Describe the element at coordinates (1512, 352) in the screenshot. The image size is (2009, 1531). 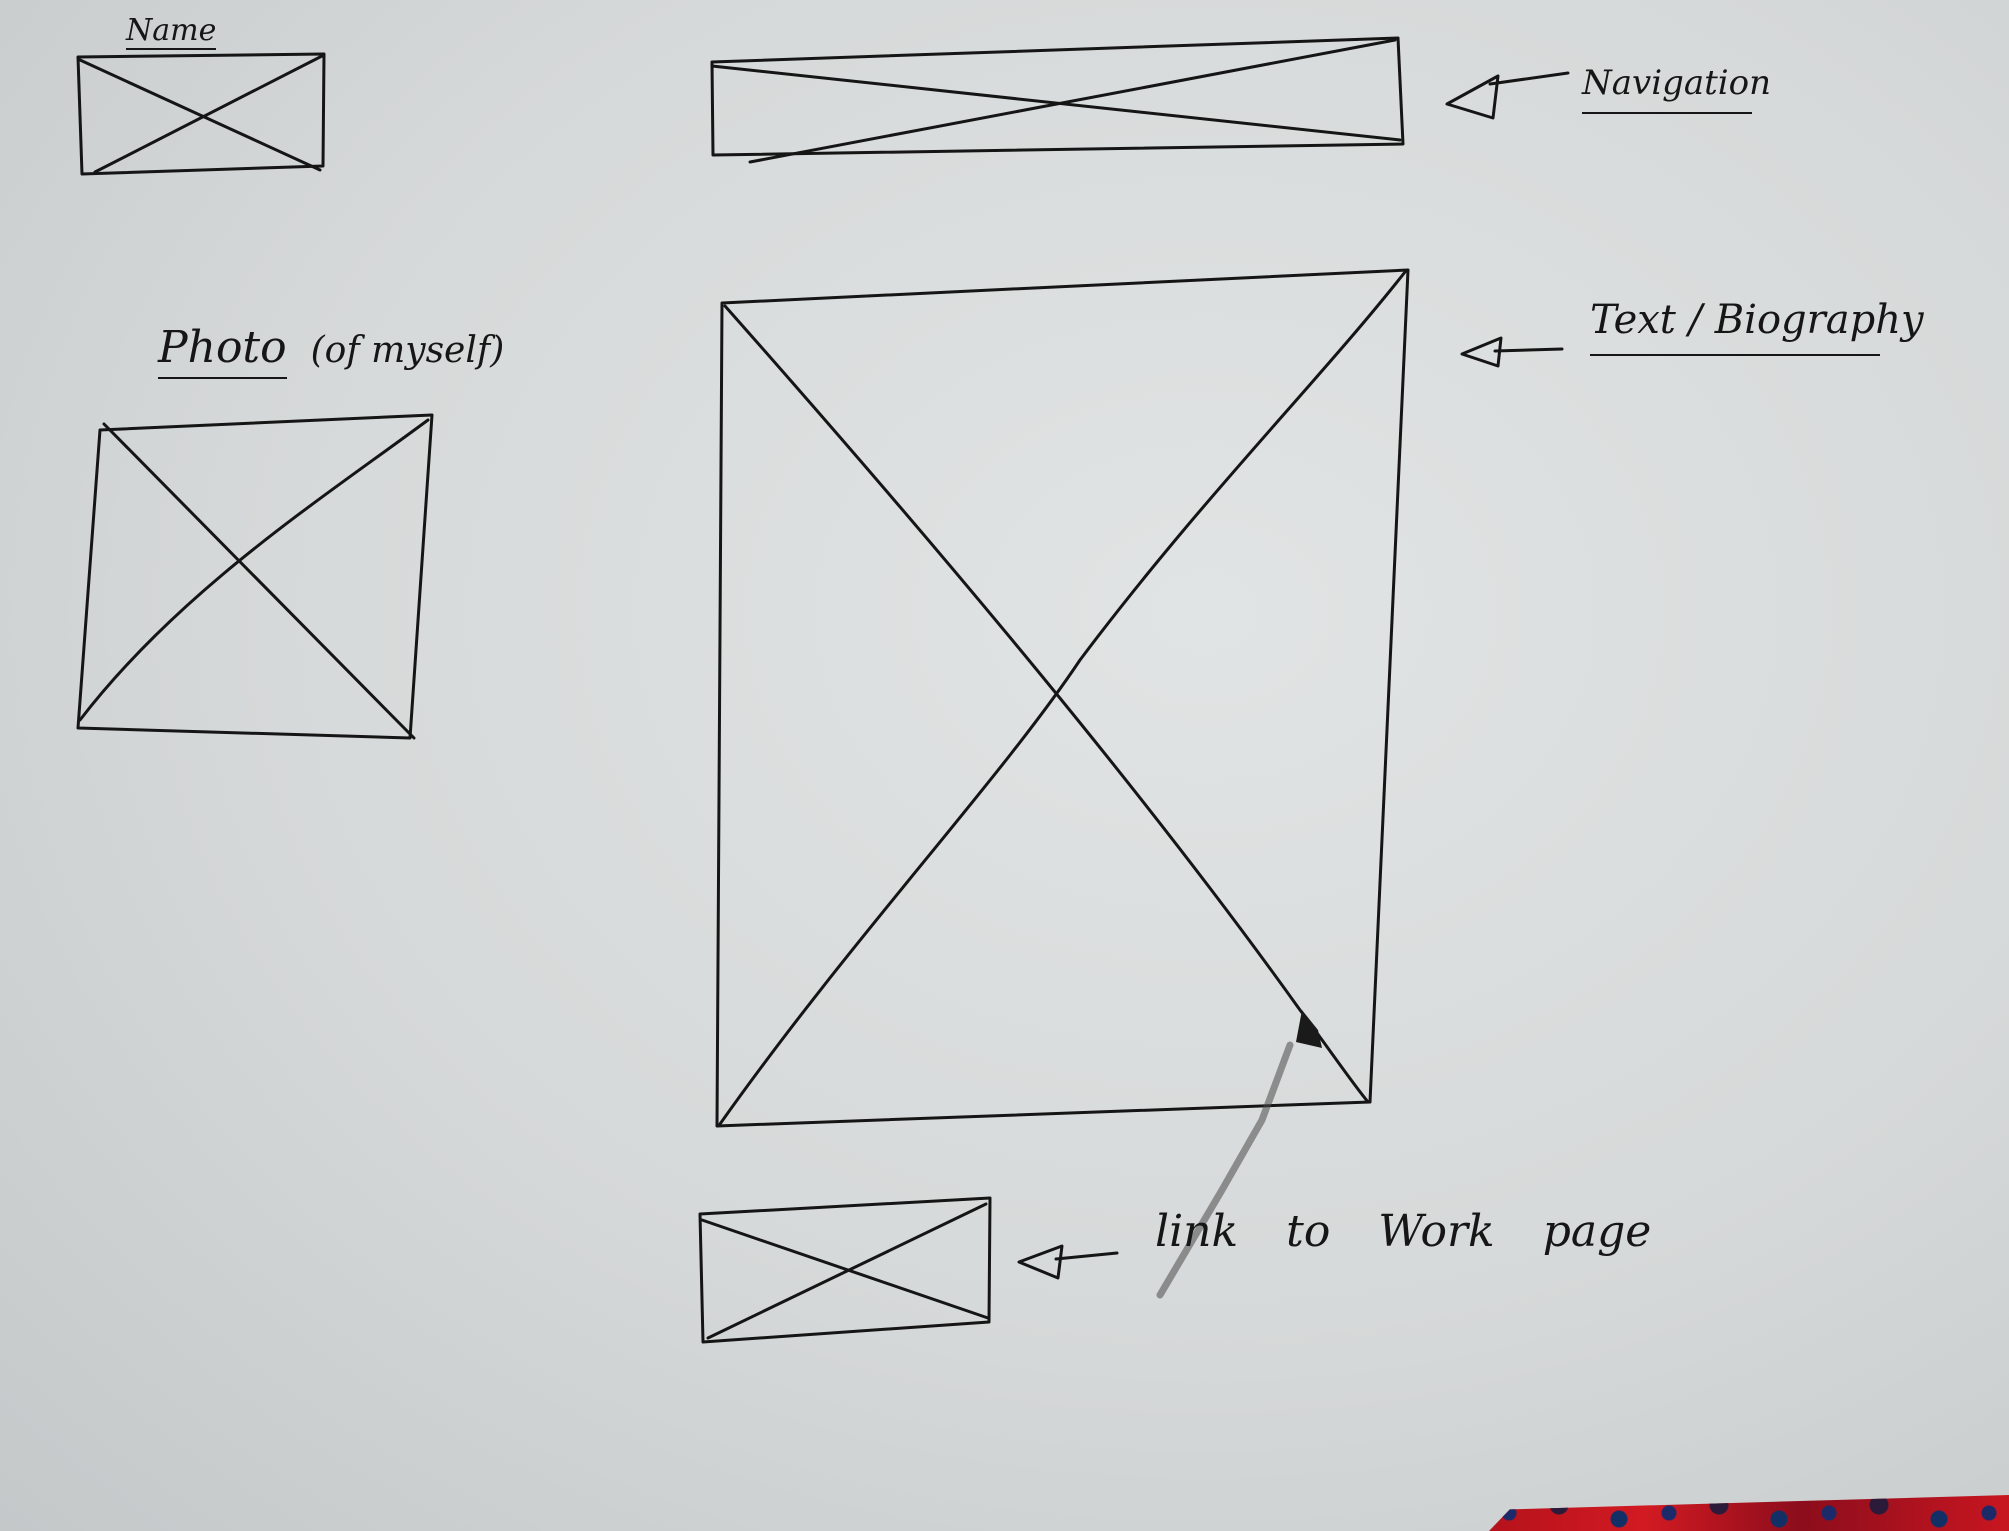
I see `biography-arrow` at that location.